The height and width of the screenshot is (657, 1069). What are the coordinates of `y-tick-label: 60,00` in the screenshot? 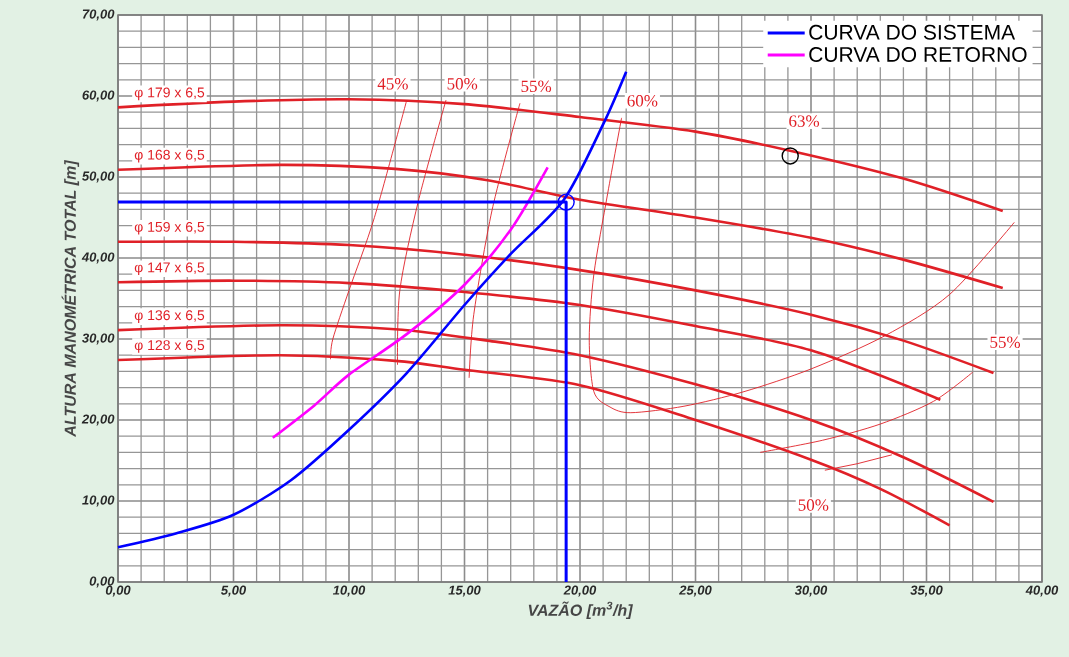 It's located at (98, 96).